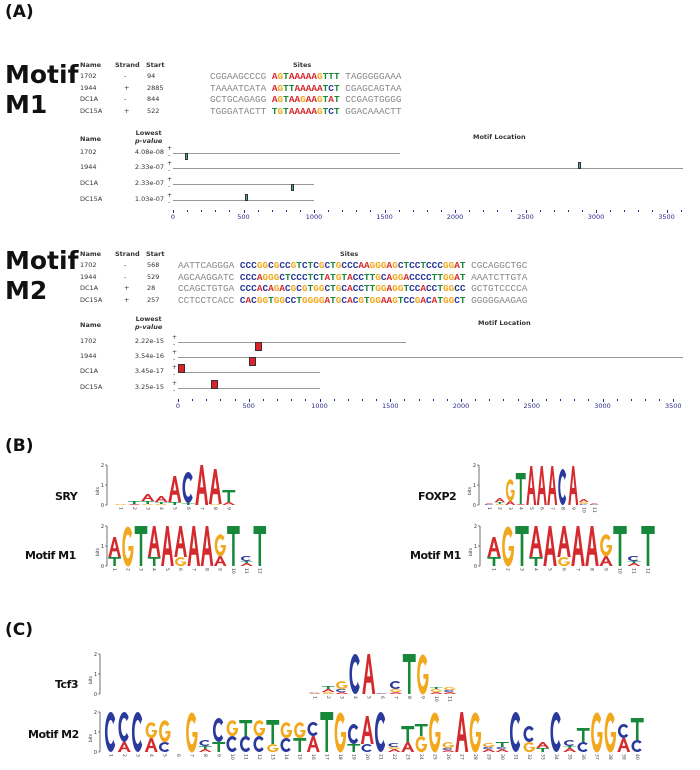 Image resolution: width=700 pixels, height=770 pixels. What do you see at coordinates (161, 508) in the screenshot?
I see `logo-position-label: 4` at bounding box center [161, 508].